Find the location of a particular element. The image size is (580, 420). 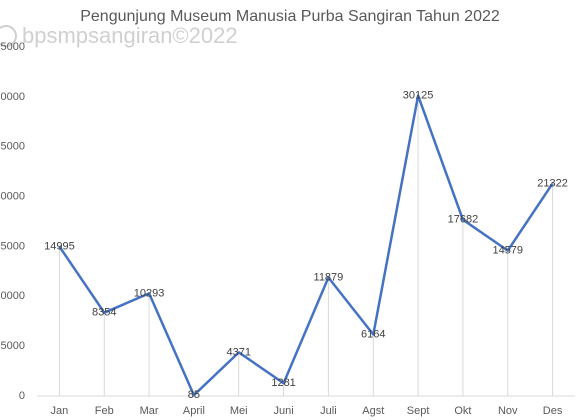

data-label: 10293 is located at coordinates (149, 293).